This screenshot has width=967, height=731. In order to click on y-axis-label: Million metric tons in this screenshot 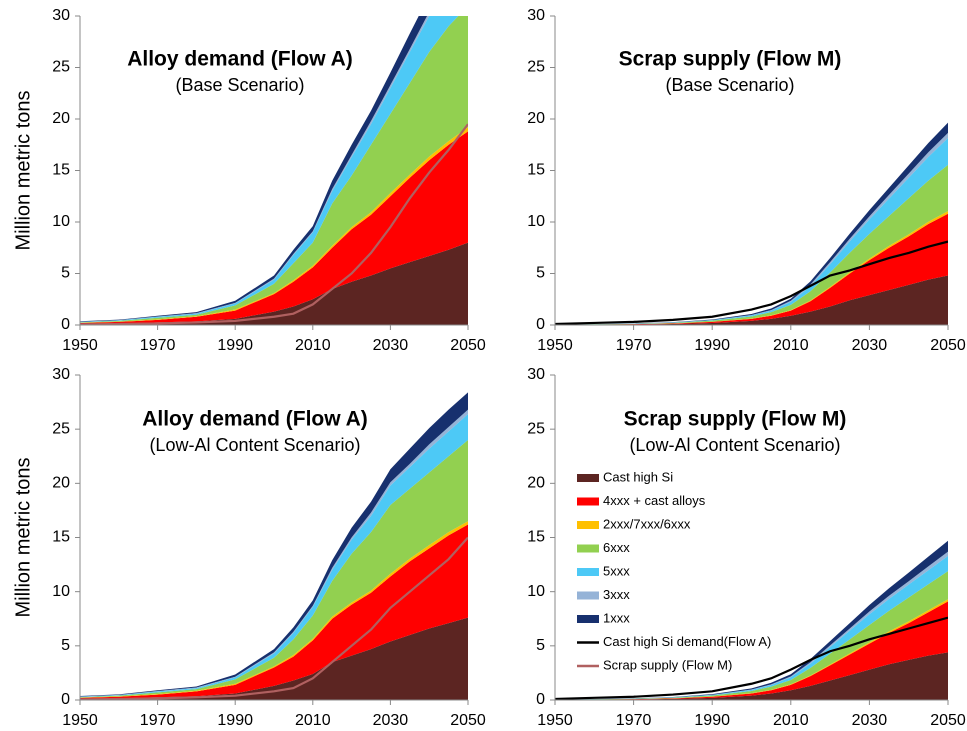, I will do `click(23, 170)`.